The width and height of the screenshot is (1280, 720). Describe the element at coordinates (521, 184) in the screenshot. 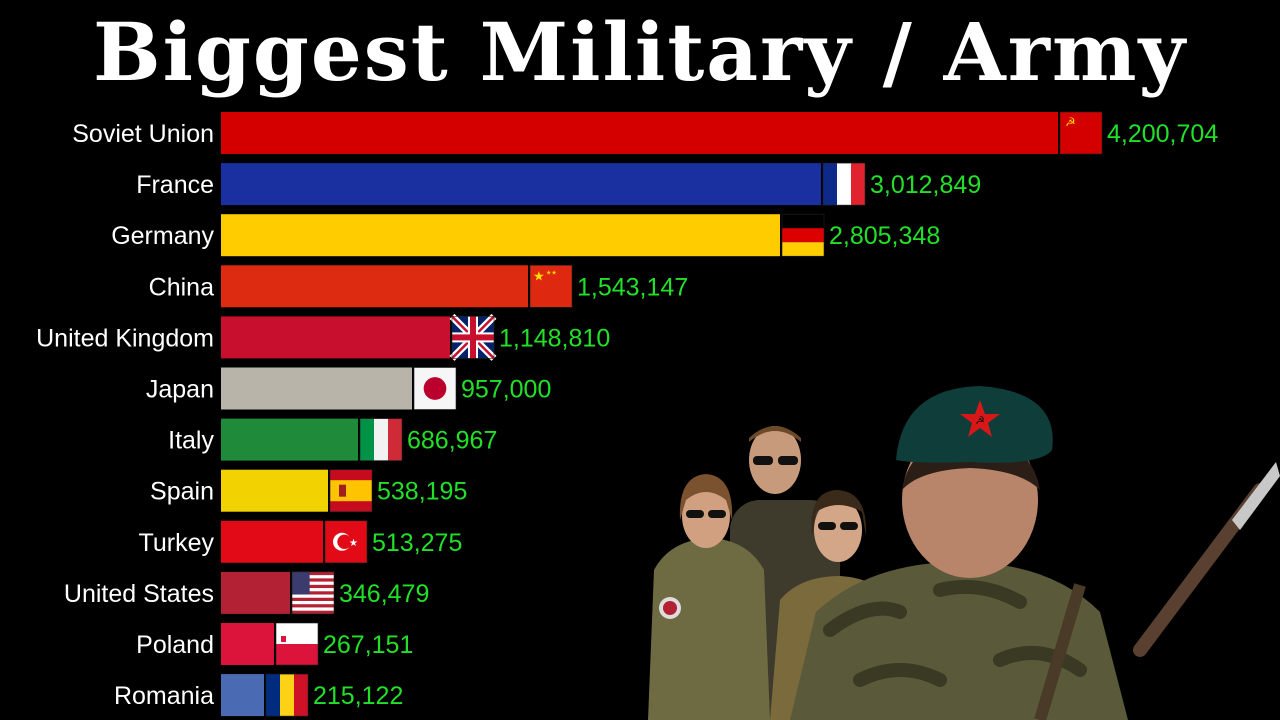

I see `bar-france` at that location.